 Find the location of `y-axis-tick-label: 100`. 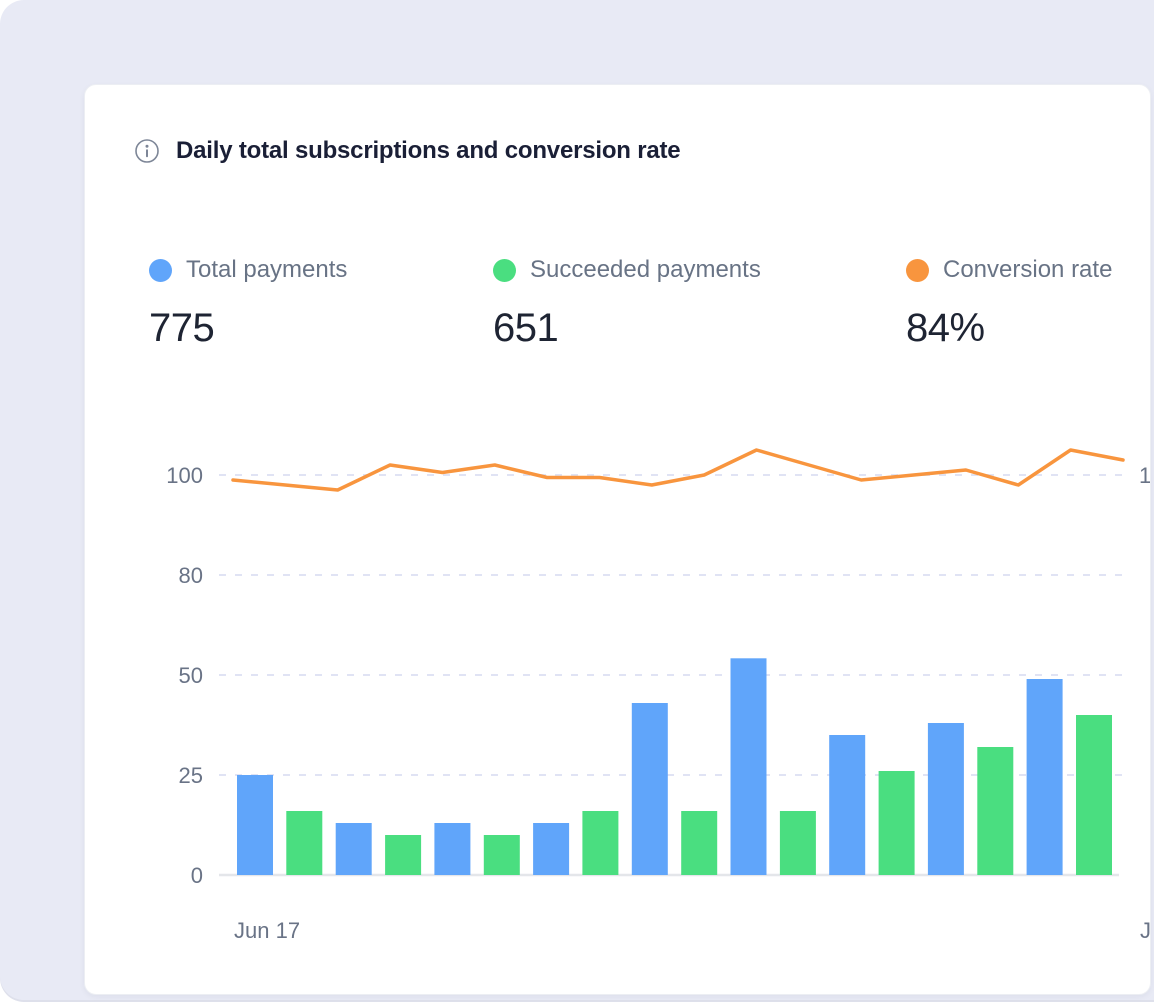

y-axis-tick-label: 100 is located at coordinates (184, 475).